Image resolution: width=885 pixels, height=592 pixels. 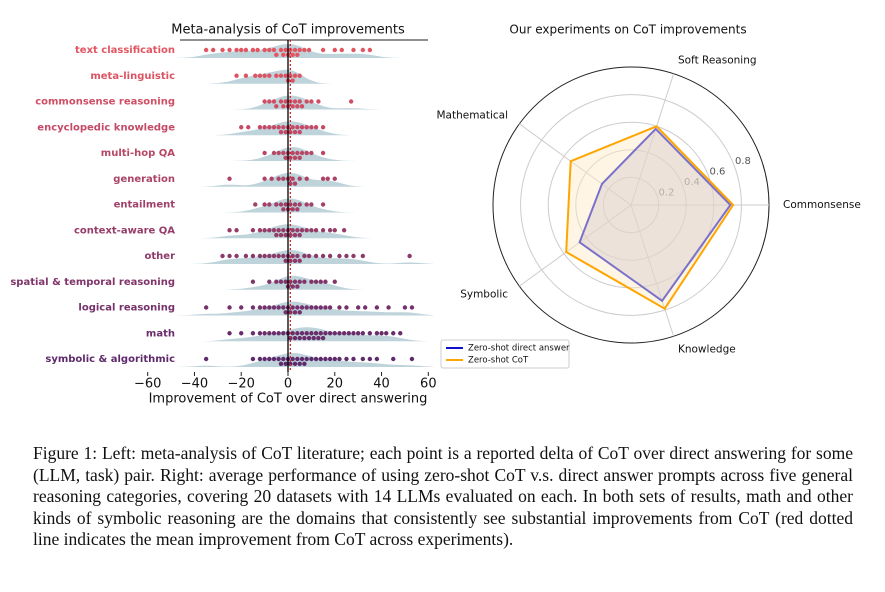 What do you see at coordinates (692, 182) in the screenshot?
I see `r-tick-label: 0.4` at bounding box center [692, 182].